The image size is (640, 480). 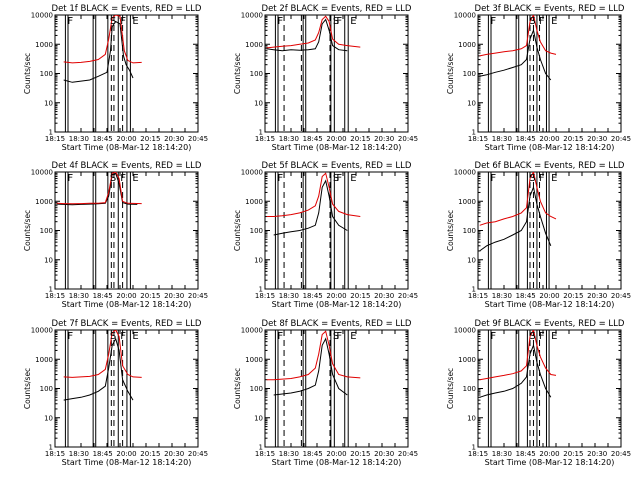 I want to click on panel-title: Det 7f BLACK = Events, RED = LLD, so click(x=127, y=324).